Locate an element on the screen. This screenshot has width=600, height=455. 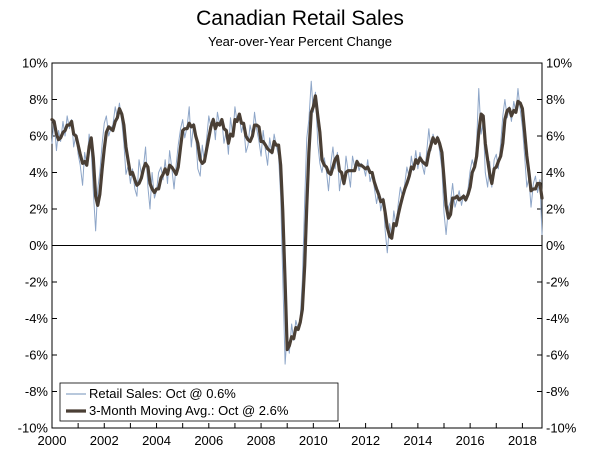
y-tick-label-left: 6% is located at coordinates (38, 136).